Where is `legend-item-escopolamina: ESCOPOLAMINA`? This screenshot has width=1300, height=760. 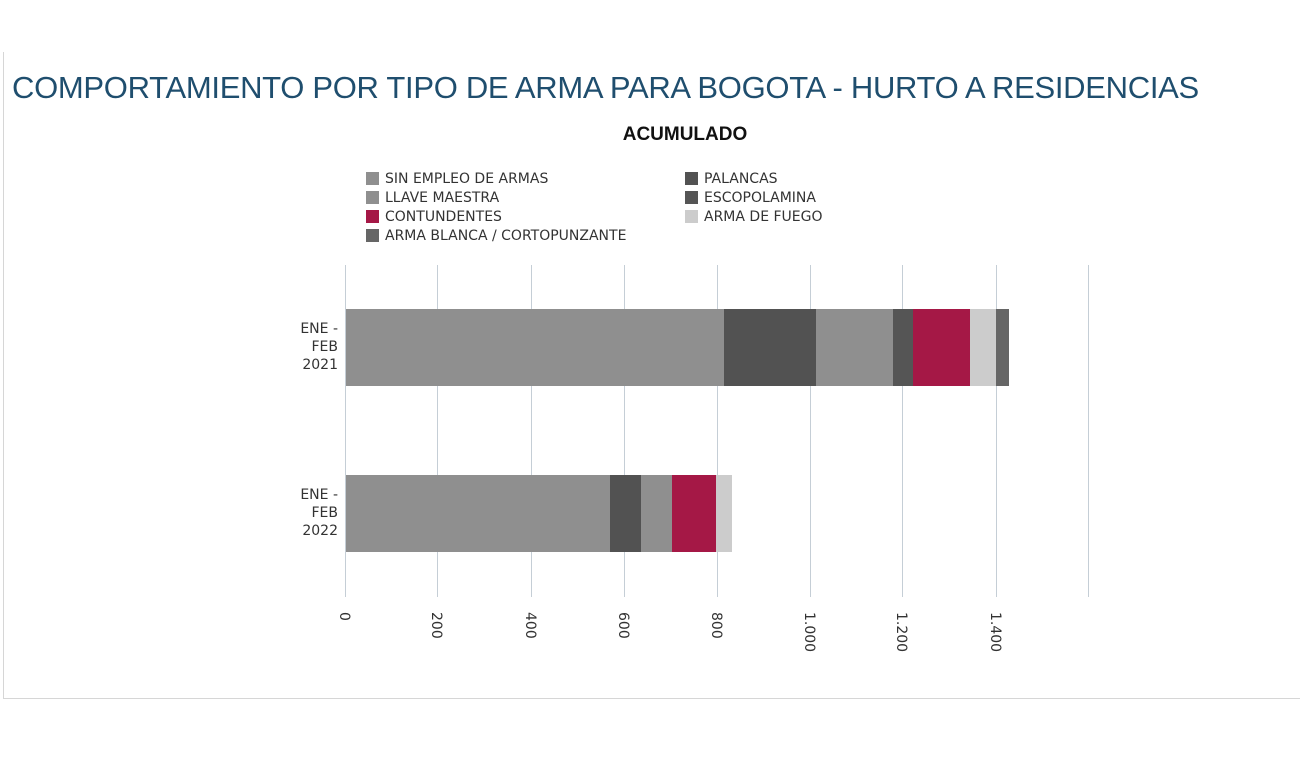 legend-item-escopolamina: ESCOPOLAMINA is located at coordinates (750, 198).